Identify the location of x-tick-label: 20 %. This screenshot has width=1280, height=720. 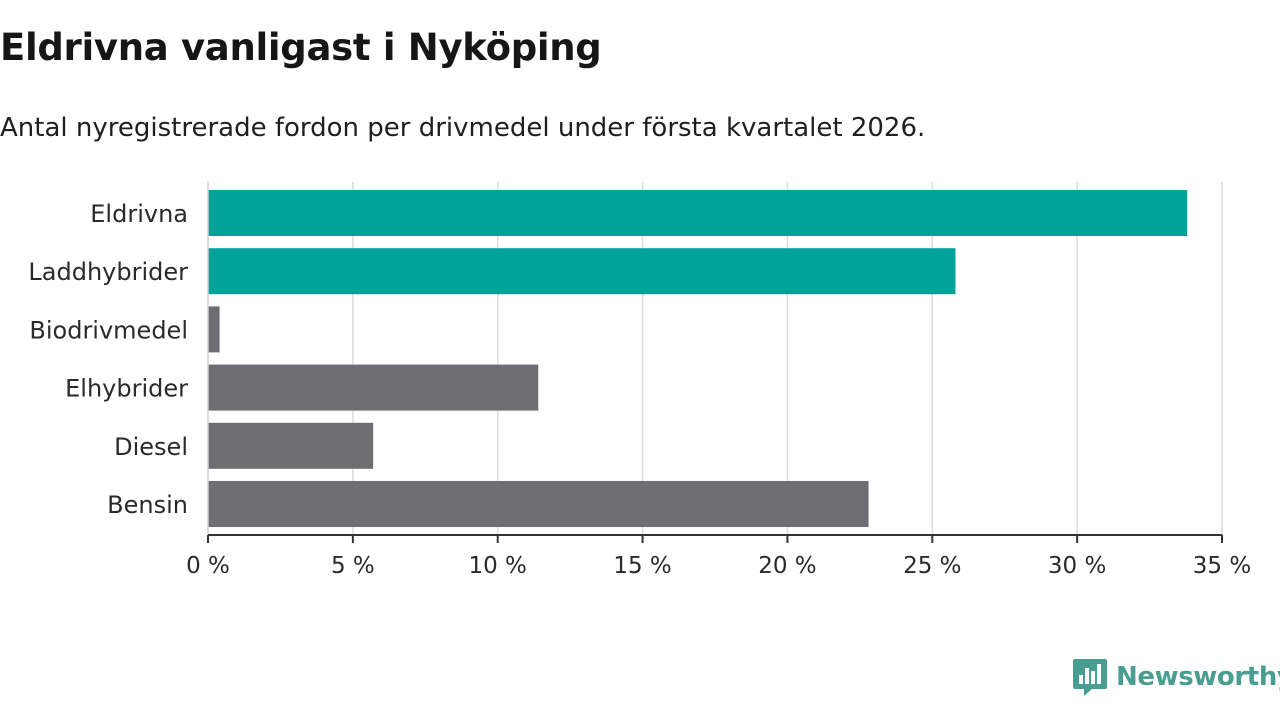
(787, 566).